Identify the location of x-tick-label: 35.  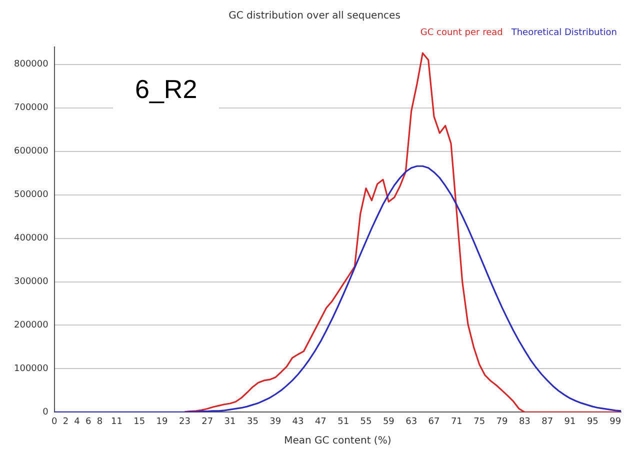
(252, 421).